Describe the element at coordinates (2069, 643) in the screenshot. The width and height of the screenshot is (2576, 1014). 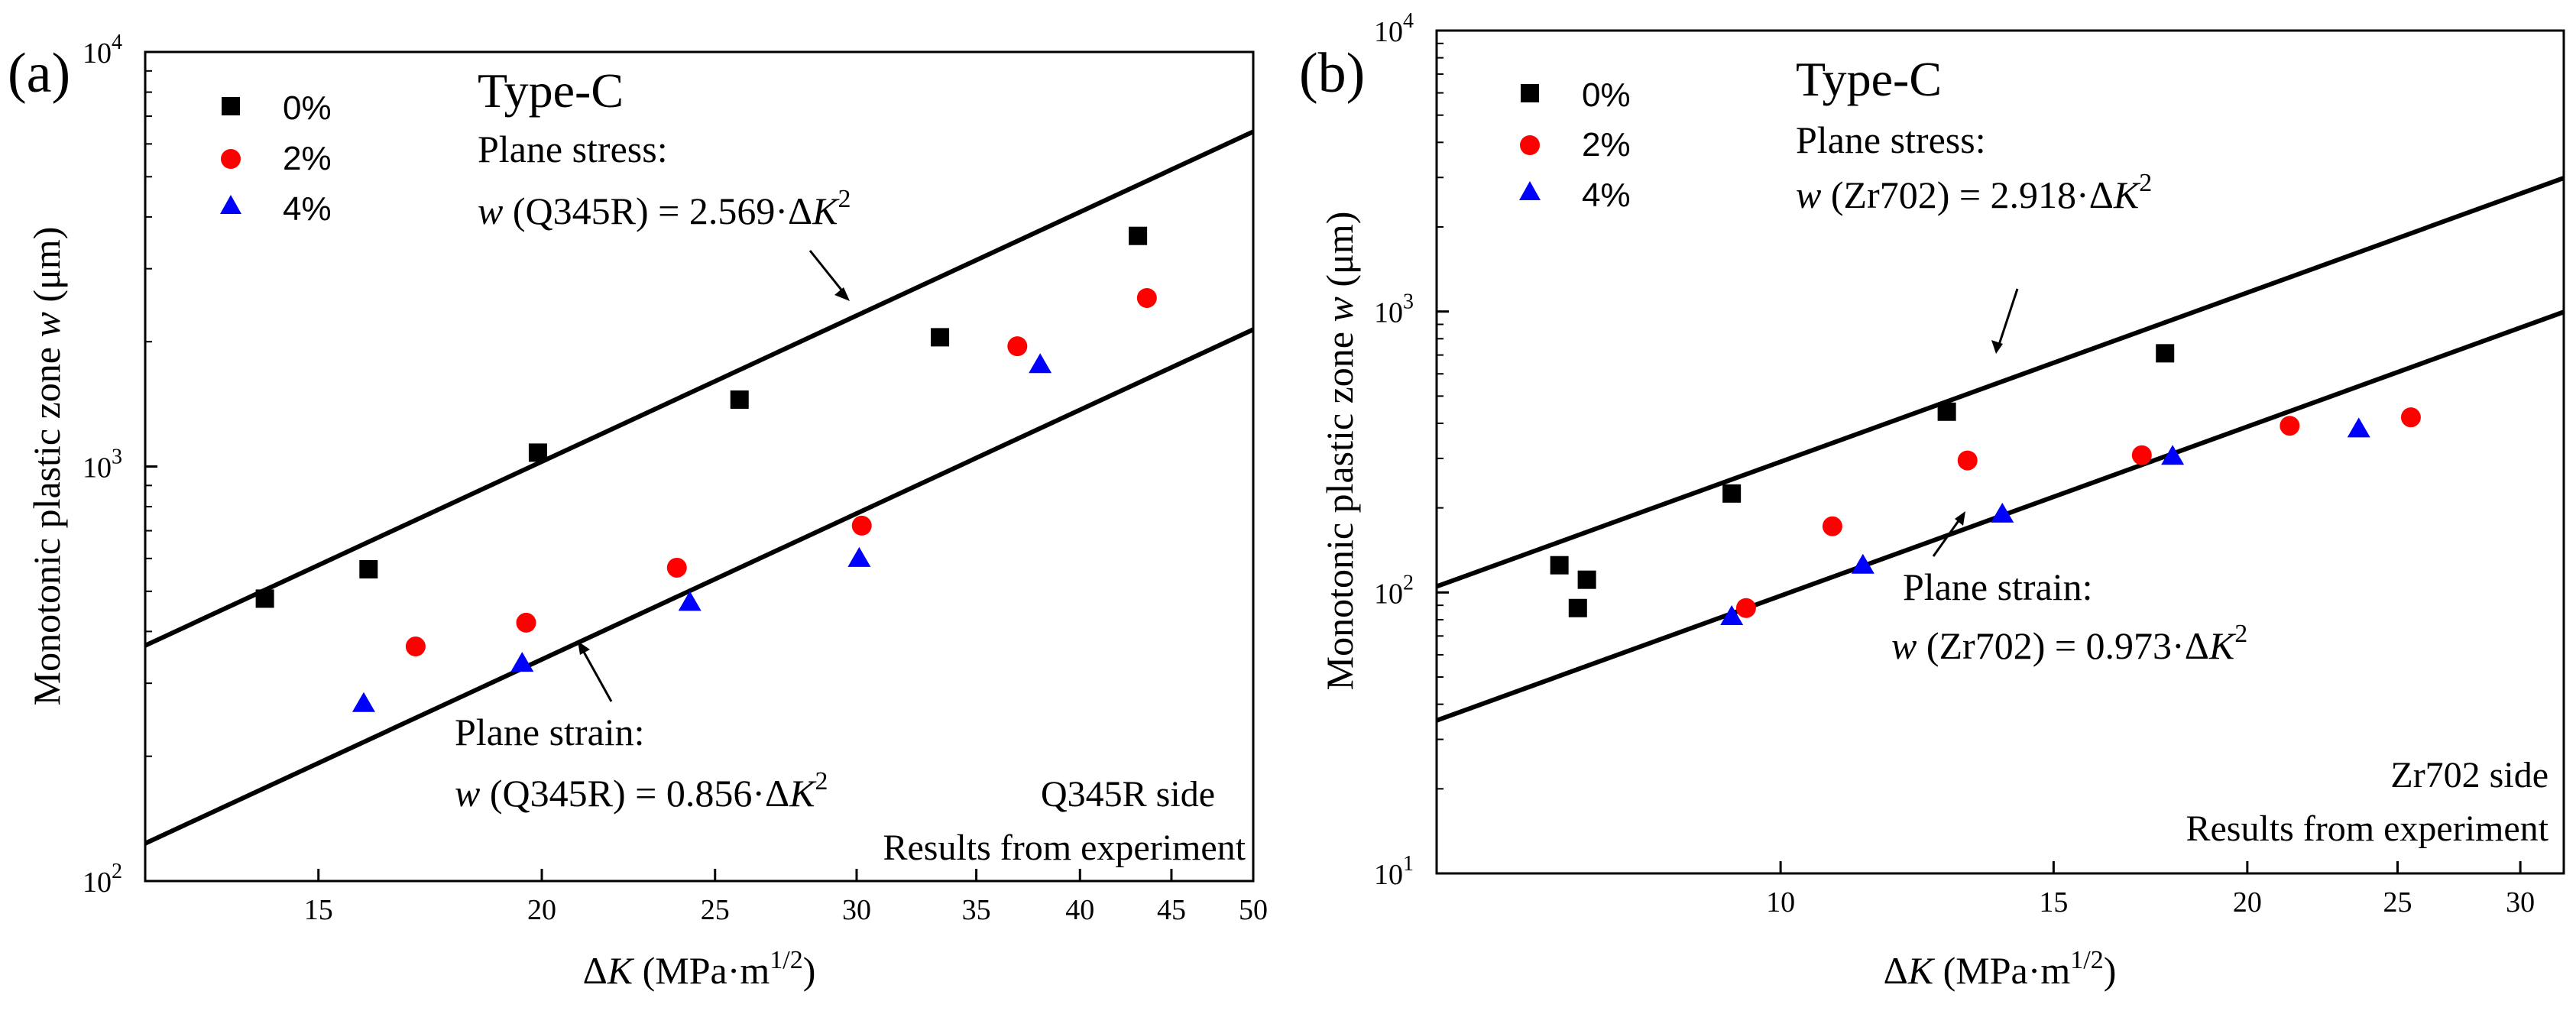
I see `plane-strain-equation: w (Zr702) = 0.973·ΔK2` at that location.